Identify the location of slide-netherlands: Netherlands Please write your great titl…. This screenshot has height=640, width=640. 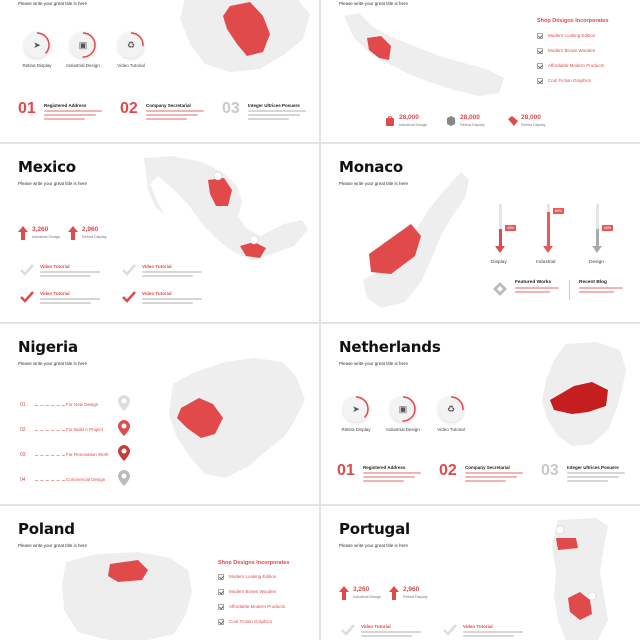
(480, 414).